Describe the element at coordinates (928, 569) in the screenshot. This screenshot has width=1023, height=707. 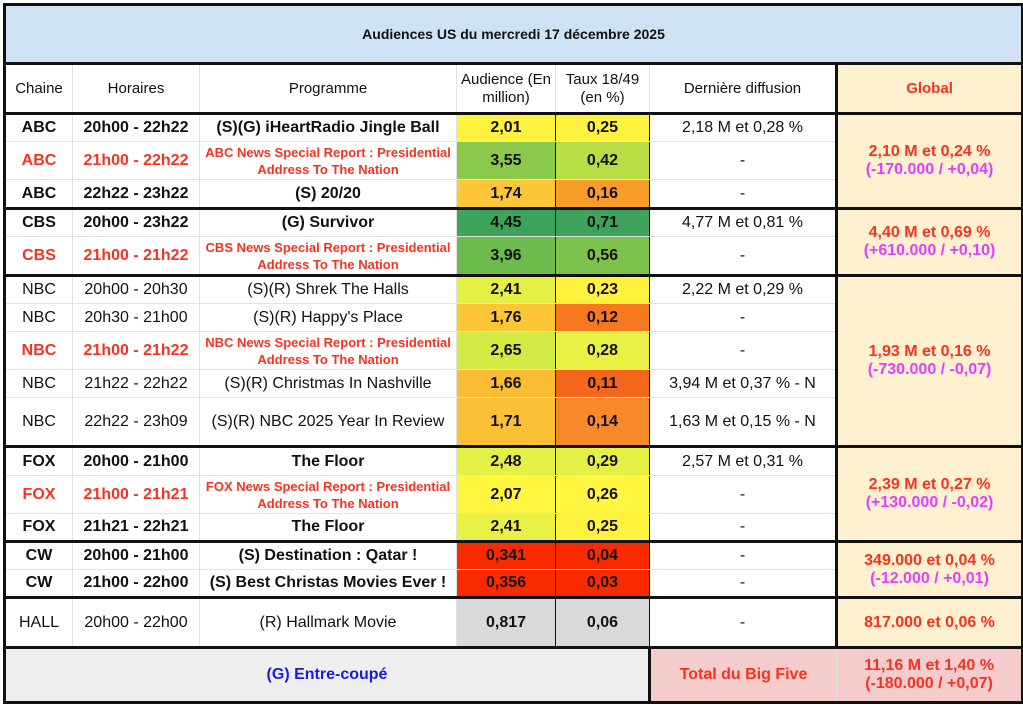
I see `global-cell: 349.000 et 0,04 % (-12.000 / +0,01)` at that location.